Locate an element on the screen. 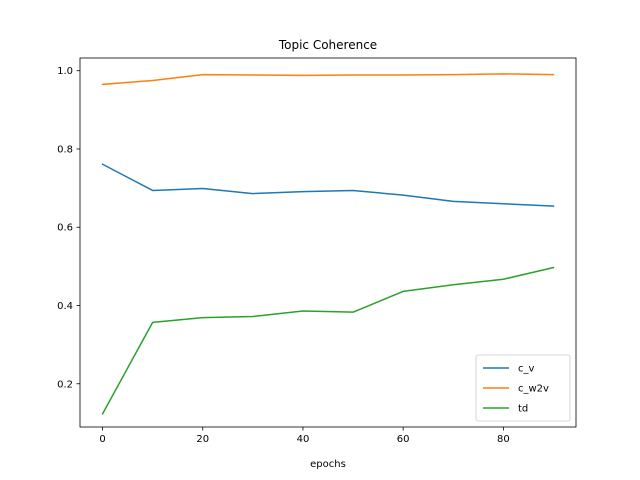 This screenshot has height=480, width=640. legend-label: c_w2v is located at coordinates (533, 389).